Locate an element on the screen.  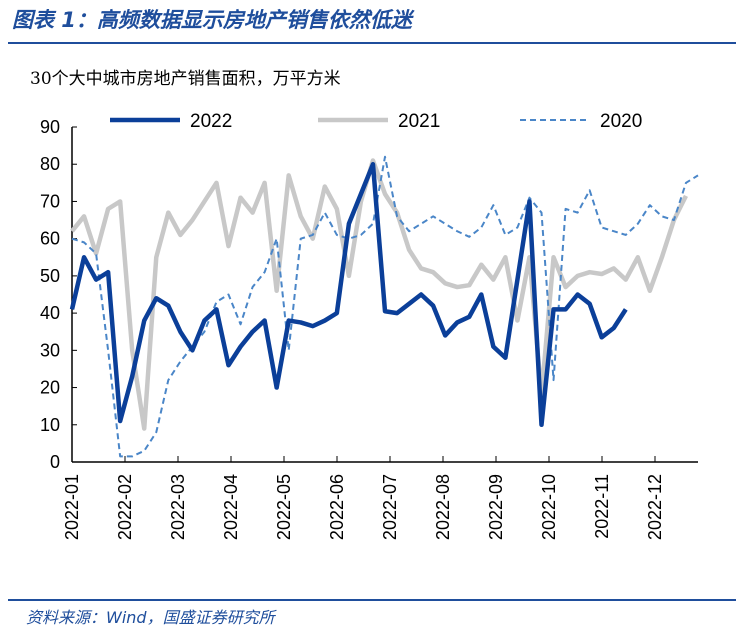
x-tick-label: 2022-05 is located at coordinates (284, 507).